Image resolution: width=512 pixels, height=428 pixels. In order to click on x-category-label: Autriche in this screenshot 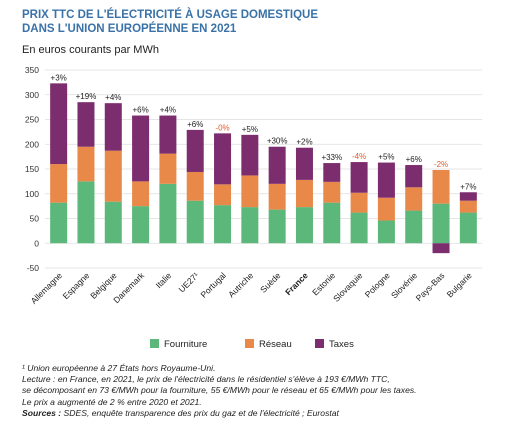, I will do `click(240, 284)`.